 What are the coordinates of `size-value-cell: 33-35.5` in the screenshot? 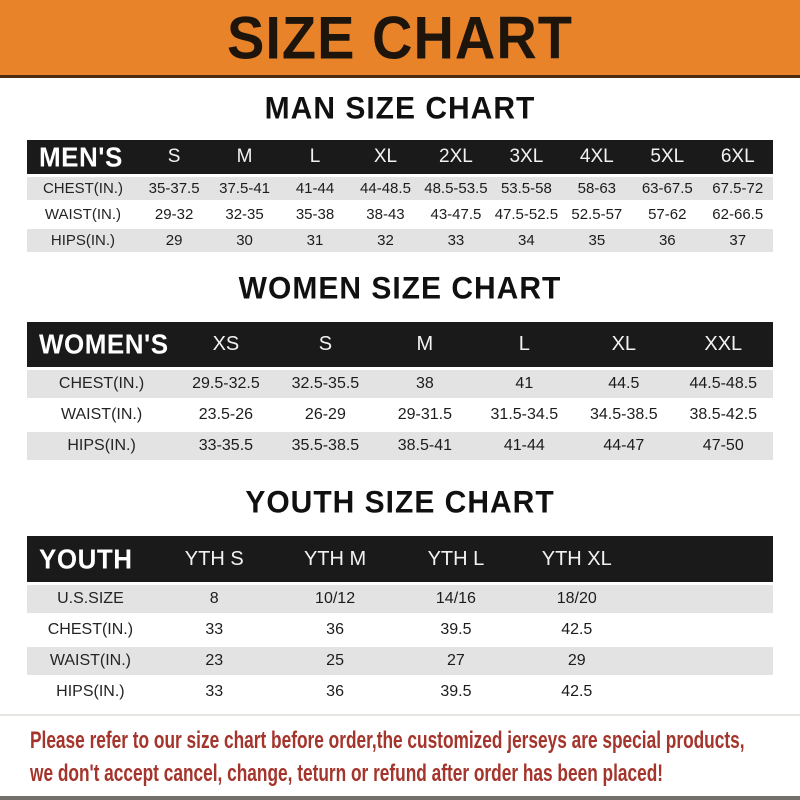 It's located at (226, 445).